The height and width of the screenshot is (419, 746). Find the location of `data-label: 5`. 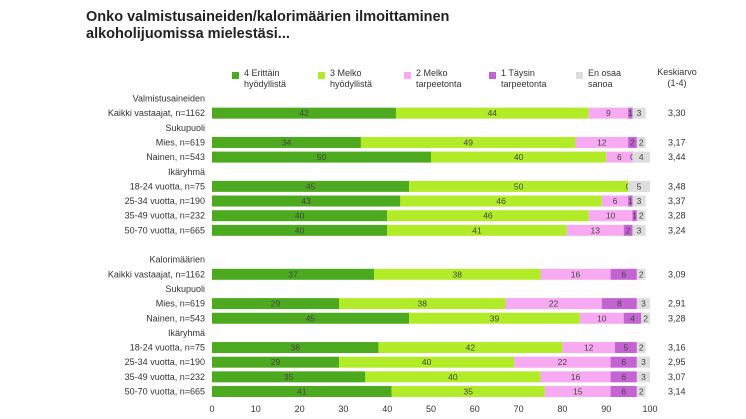

data-label: 5 is located at coordinates (626, 348).